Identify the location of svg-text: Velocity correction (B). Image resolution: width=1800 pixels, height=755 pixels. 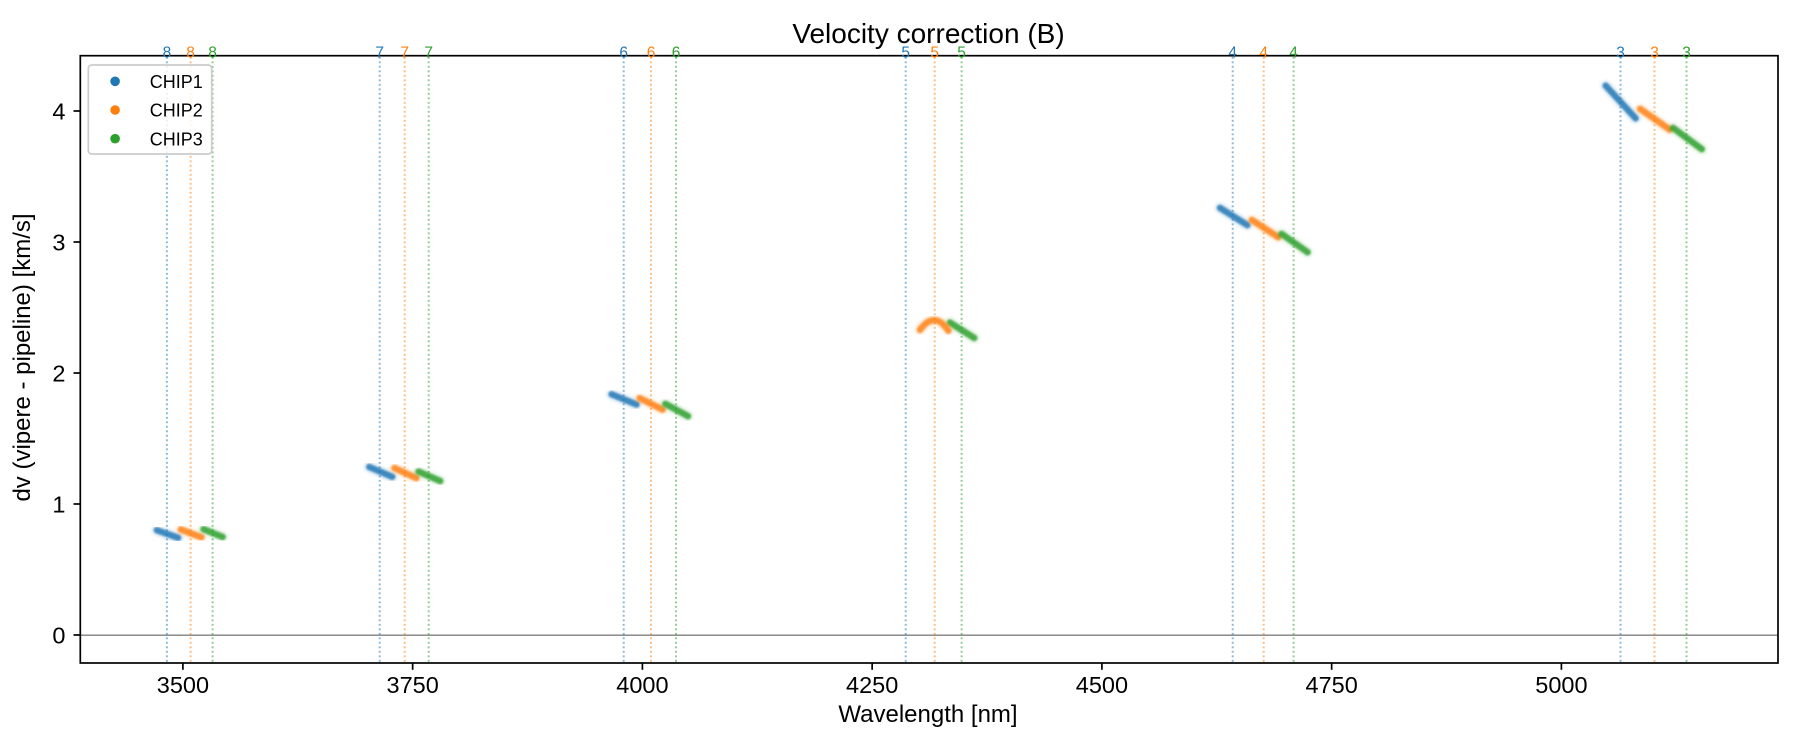
(928, 33).